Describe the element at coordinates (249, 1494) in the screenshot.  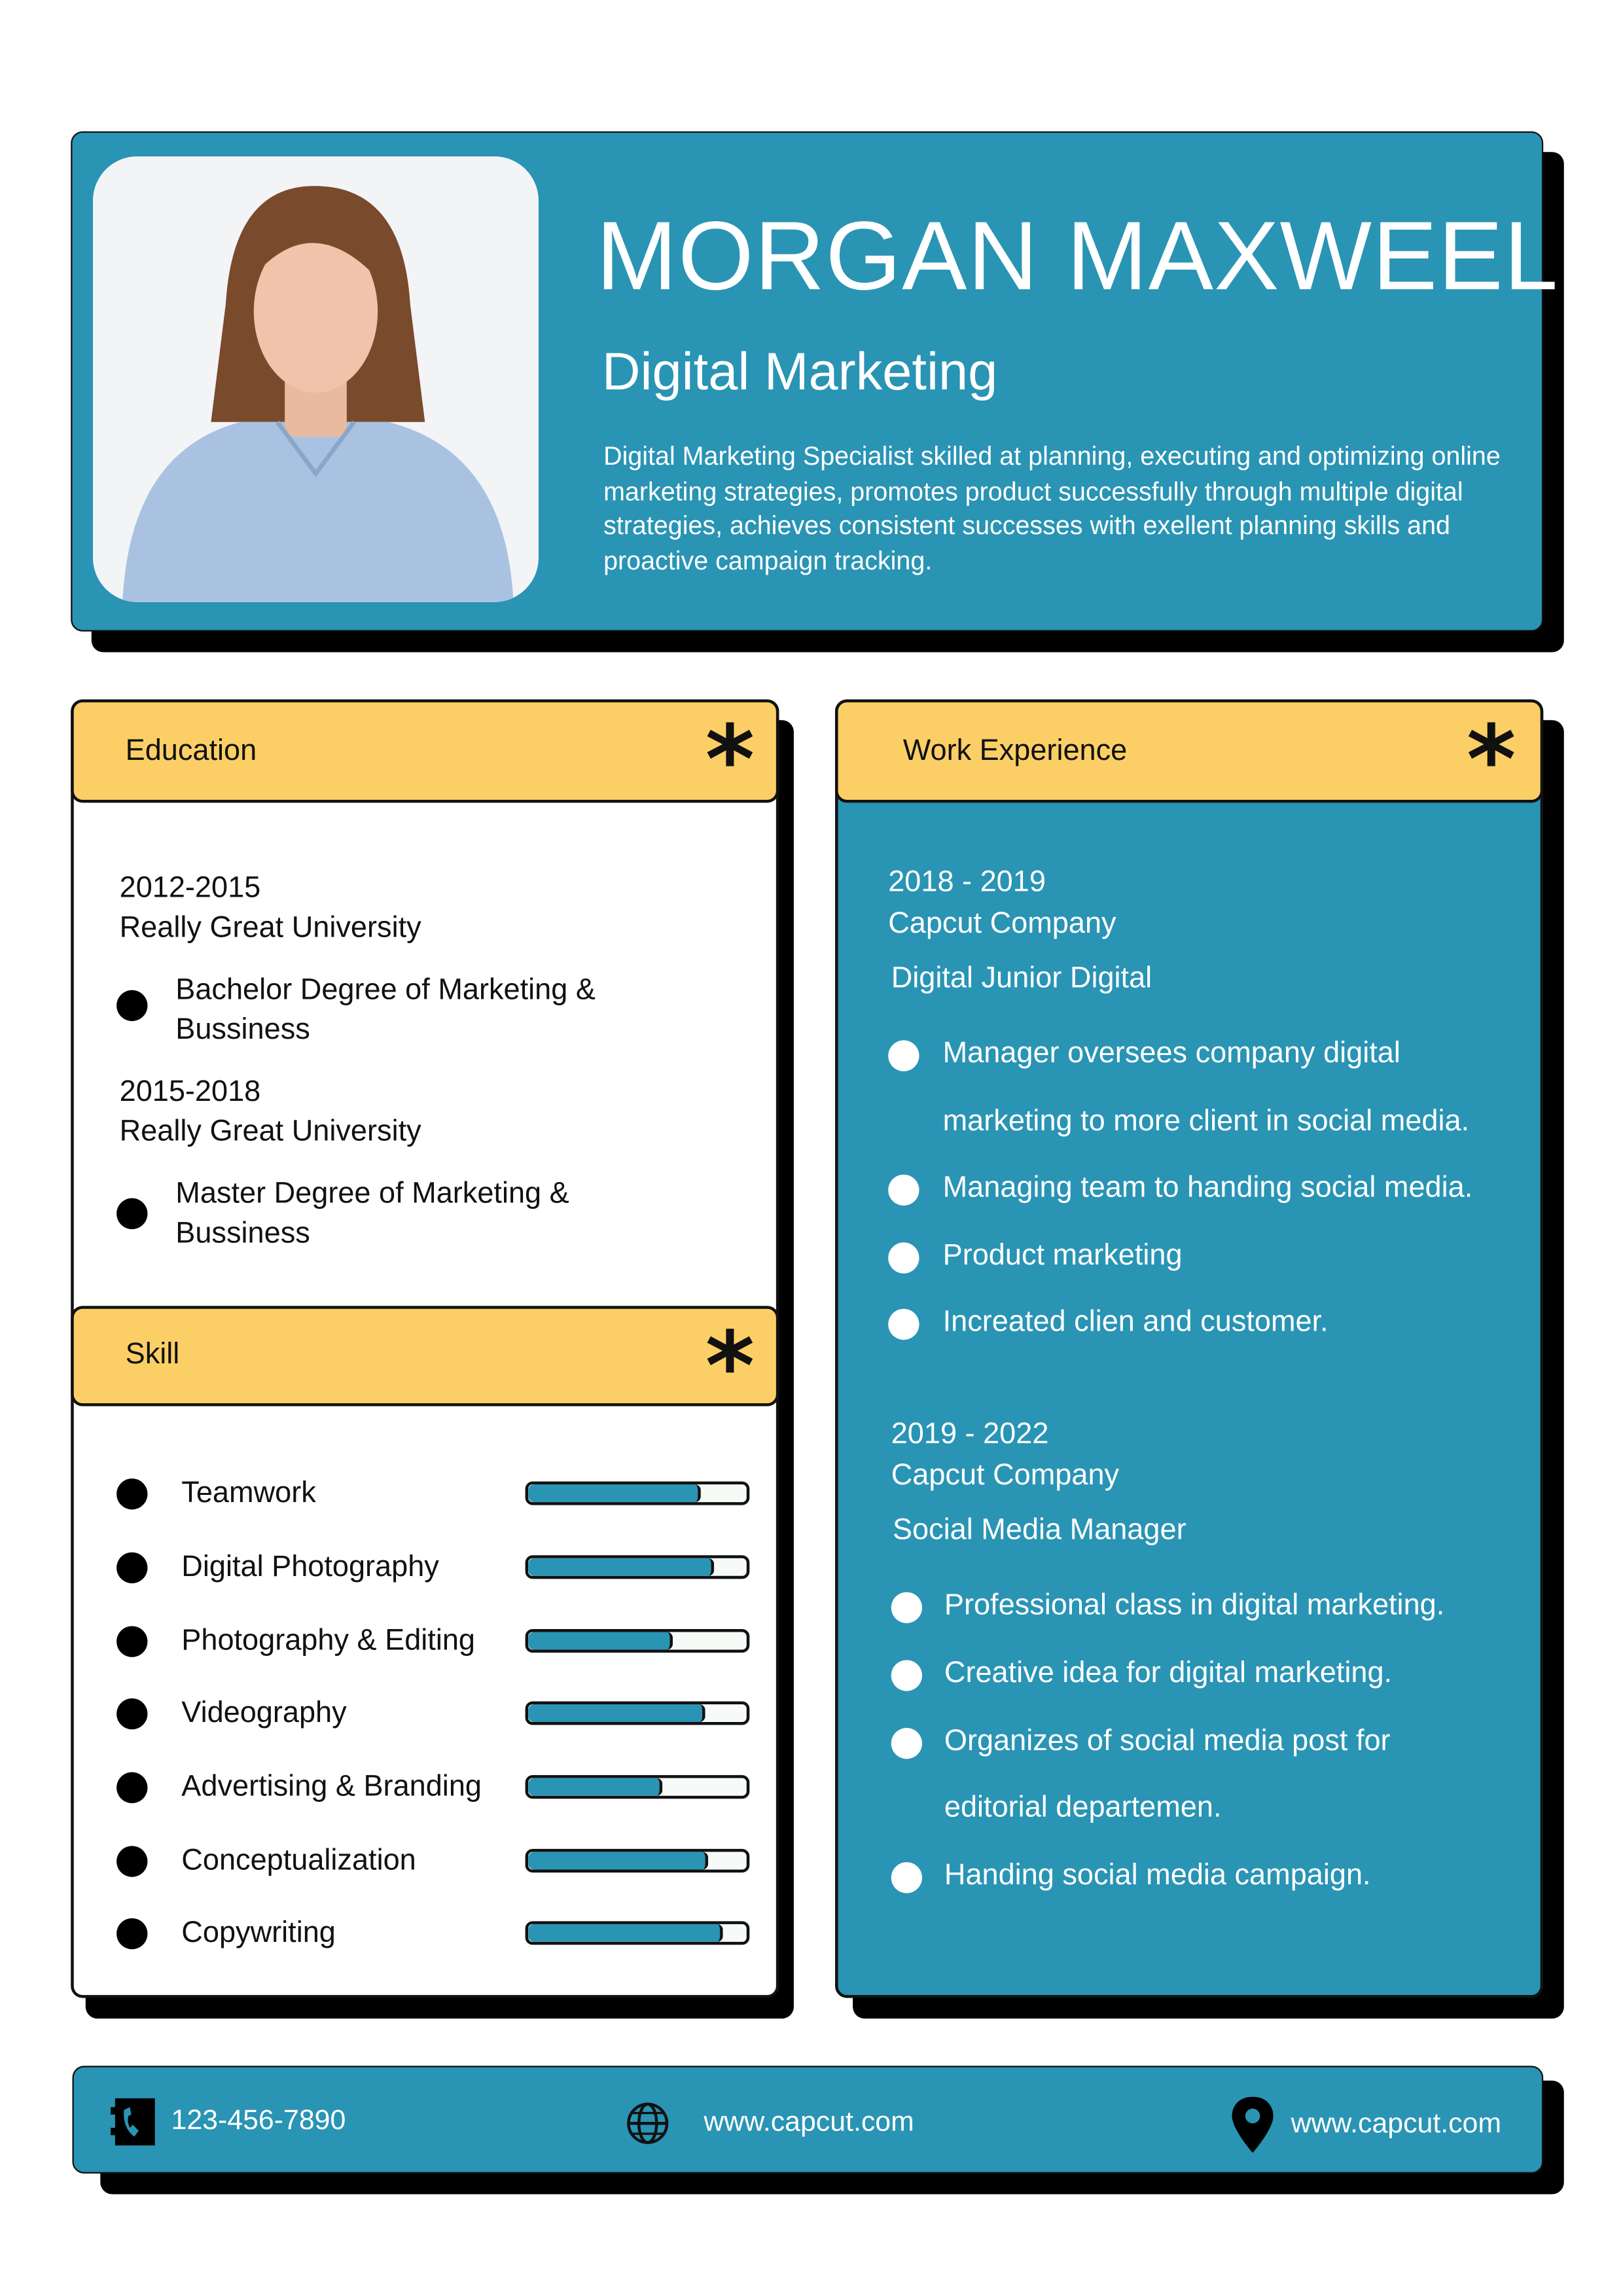
I see `skill-label: Teamwork` at that location.